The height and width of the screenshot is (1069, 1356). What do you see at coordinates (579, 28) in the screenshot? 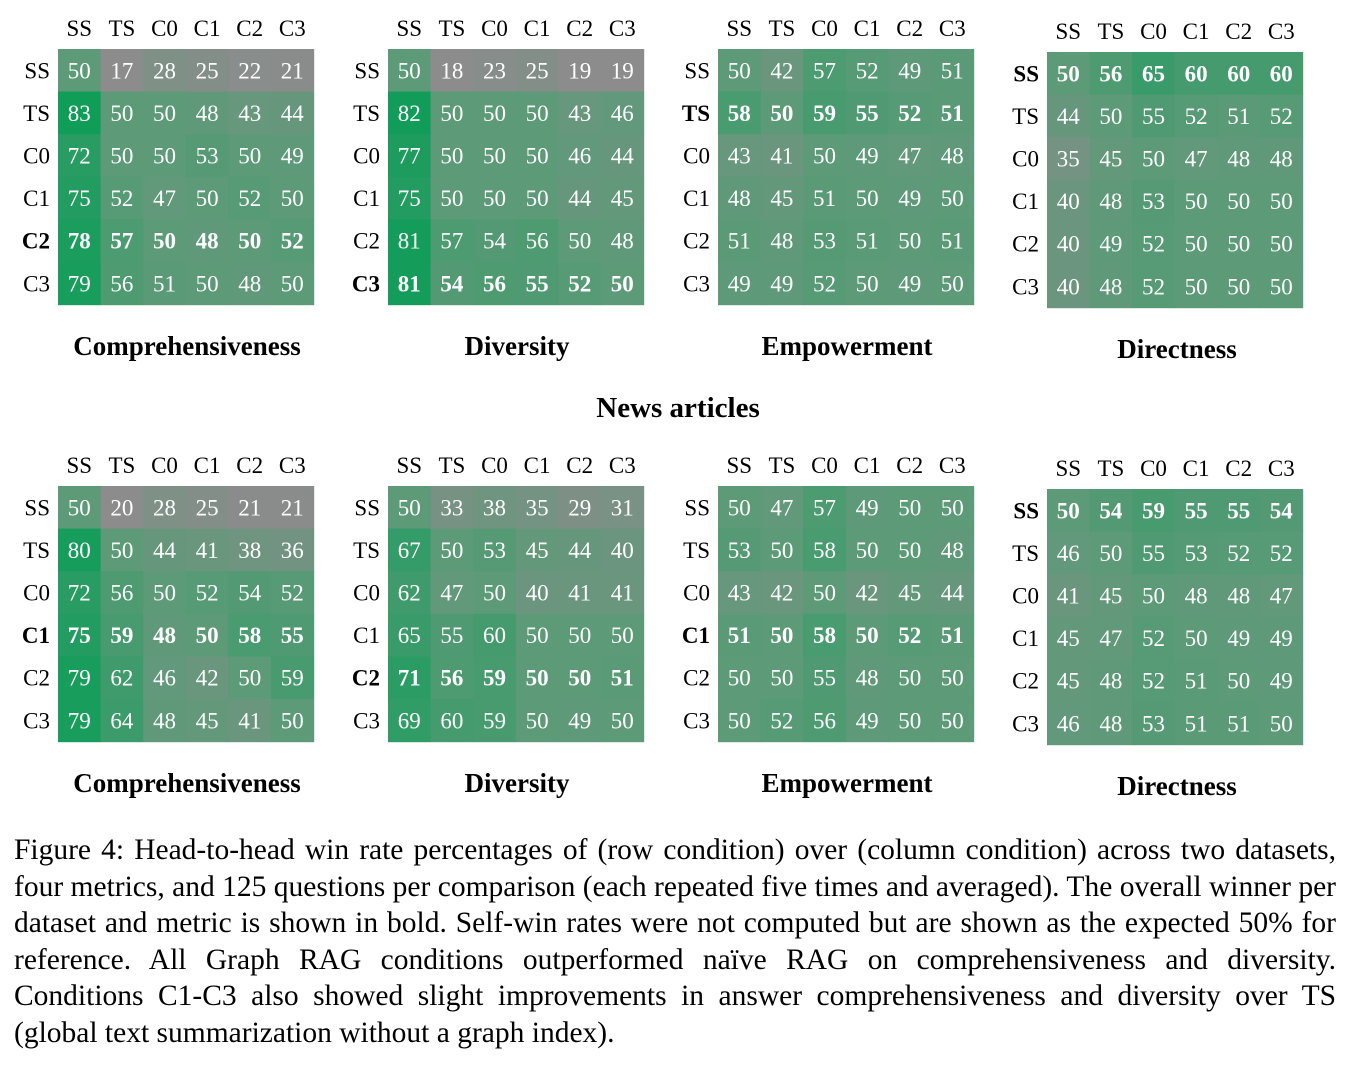
I see `column-label: C2` at bounding box center [579, 28].